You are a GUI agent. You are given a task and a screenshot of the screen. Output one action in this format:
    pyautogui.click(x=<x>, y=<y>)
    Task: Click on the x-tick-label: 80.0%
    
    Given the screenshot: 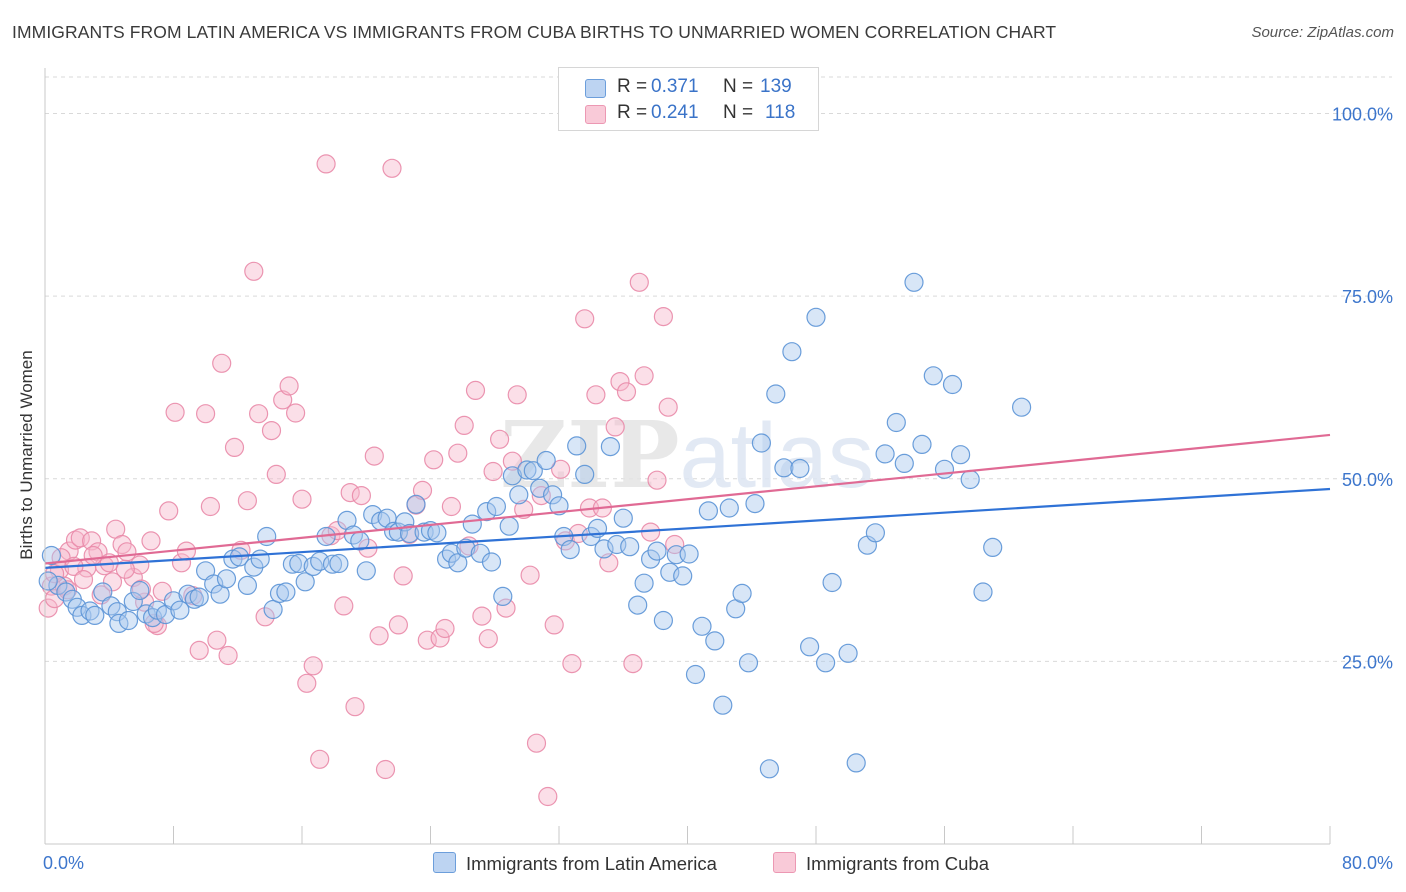 What is the action you would take?
    pyautogui.click(x=1367, y=863)
    